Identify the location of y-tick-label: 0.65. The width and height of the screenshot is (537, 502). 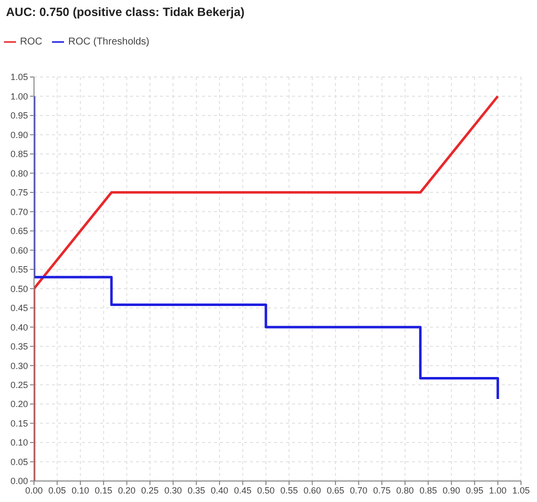
(19, 231).